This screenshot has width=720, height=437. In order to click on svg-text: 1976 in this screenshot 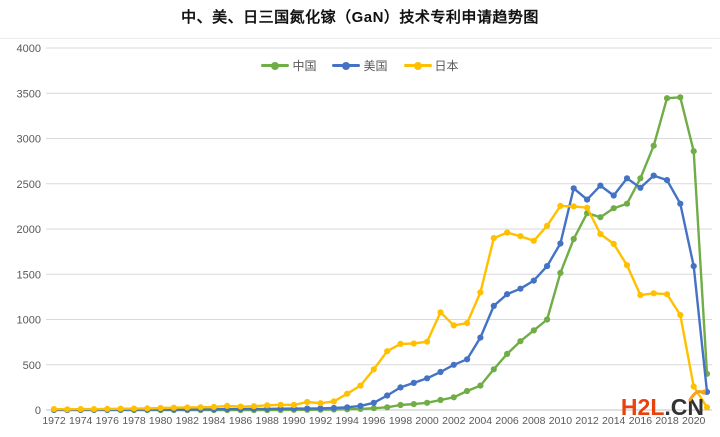, I will do `click(108, 421)`.